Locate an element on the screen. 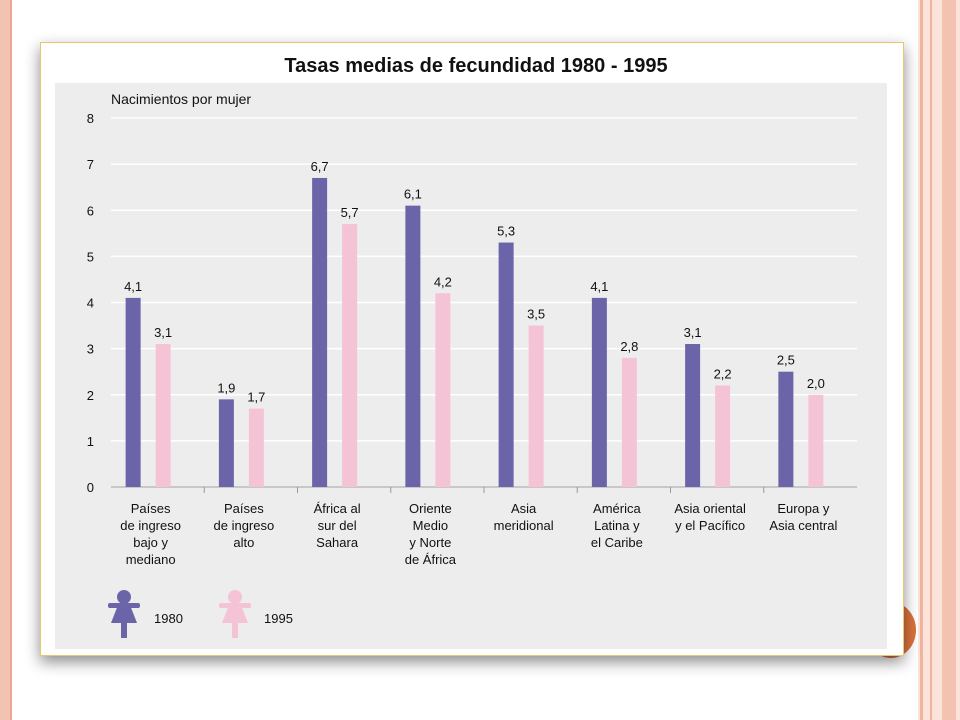 This screenshot has height=720, width=960. x-category-line: África al is located at coordinates (337, 508).